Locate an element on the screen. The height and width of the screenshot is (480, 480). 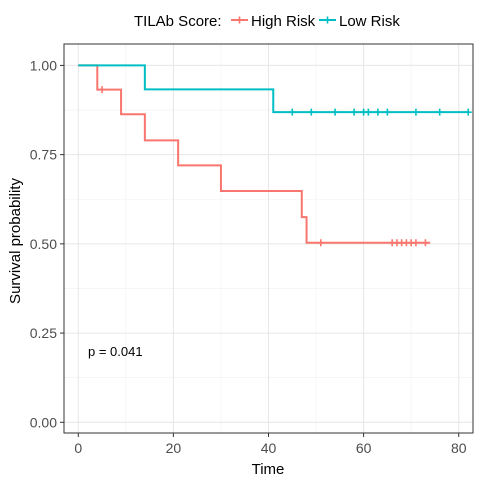
y-tick-label: 0.25 is located at coordinates (43, 333).